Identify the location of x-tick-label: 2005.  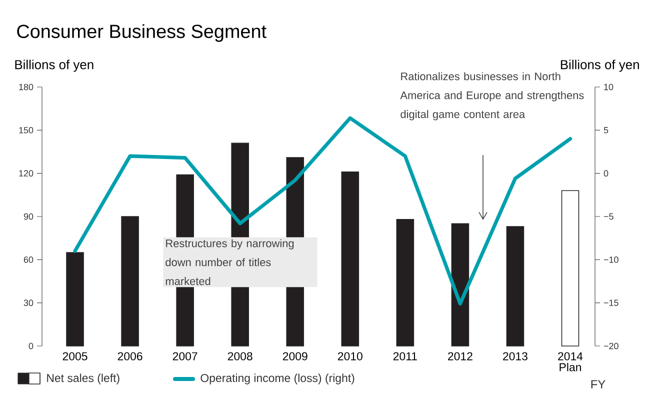
(75, 356).